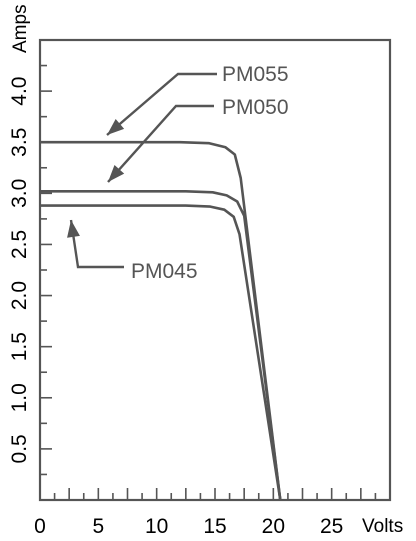 The width and height of the screenshot is (416, 541). I want to click on arrowhead-pm045, so click(73, 229).